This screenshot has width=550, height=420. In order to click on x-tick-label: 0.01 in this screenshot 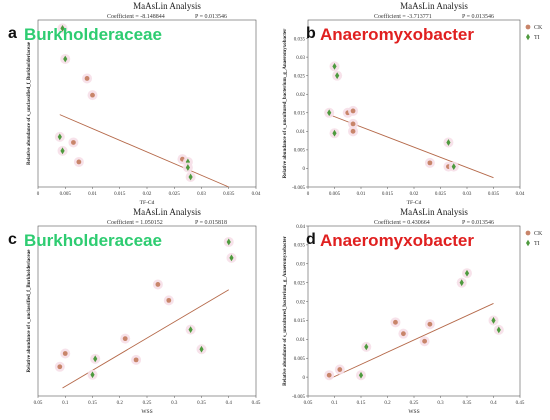, I will do `click(361, 194)`.